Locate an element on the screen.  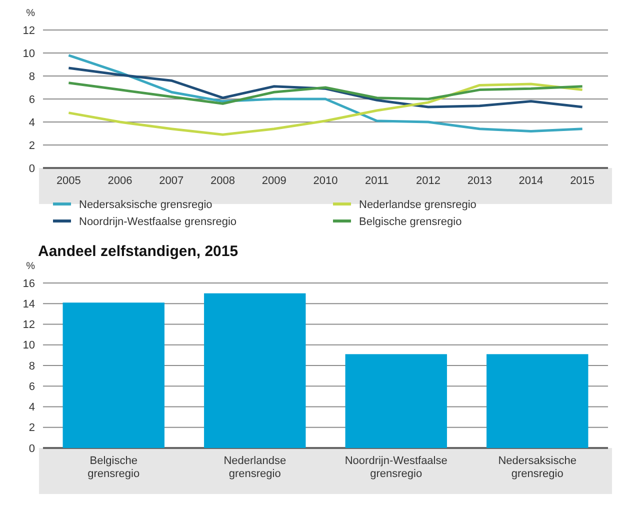
chart-title: Aandeel zelfstandigen, 2015 is located at coordinates (138, 251).